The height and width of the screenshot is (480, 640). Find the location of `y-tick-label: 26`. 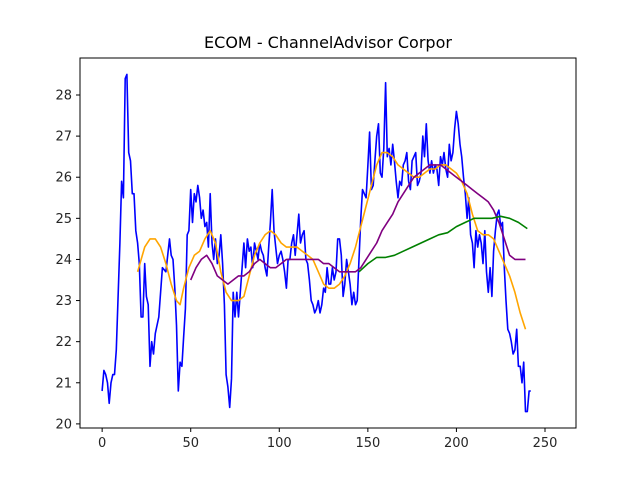

y-tick-label: 26 is located at coordinates (63, 178).